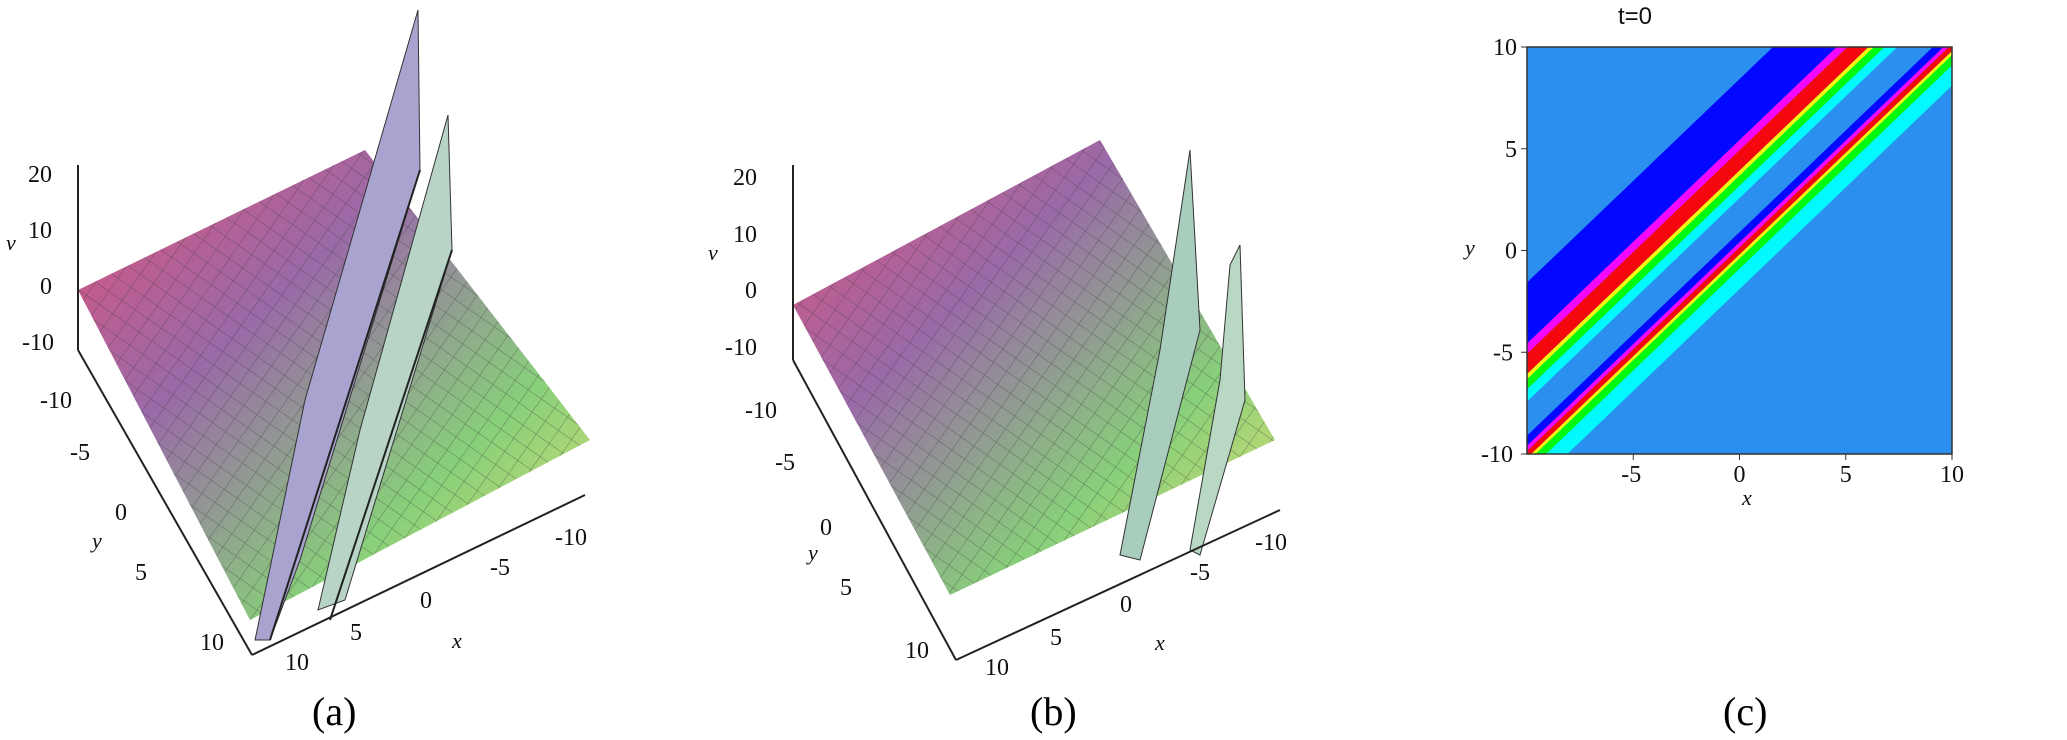 The height and width of the screenshot is (740, 2067). What do you see at coordinates (1034, 367) in the screenshot?
I see `surface-b` at bounding box center [1034, 367].